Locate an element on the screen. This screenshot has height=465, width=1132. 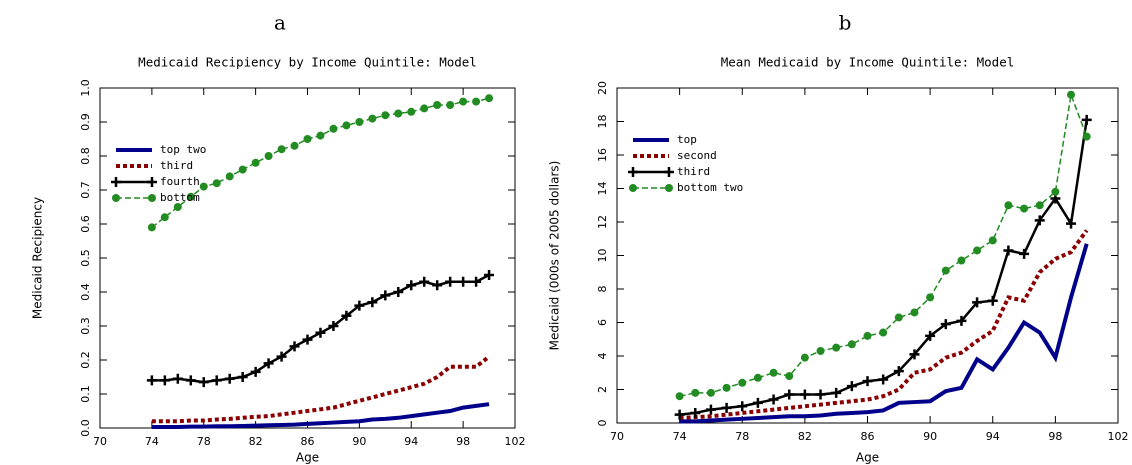
y-tick-label: 0.8 is located at coordinates (85, 156).